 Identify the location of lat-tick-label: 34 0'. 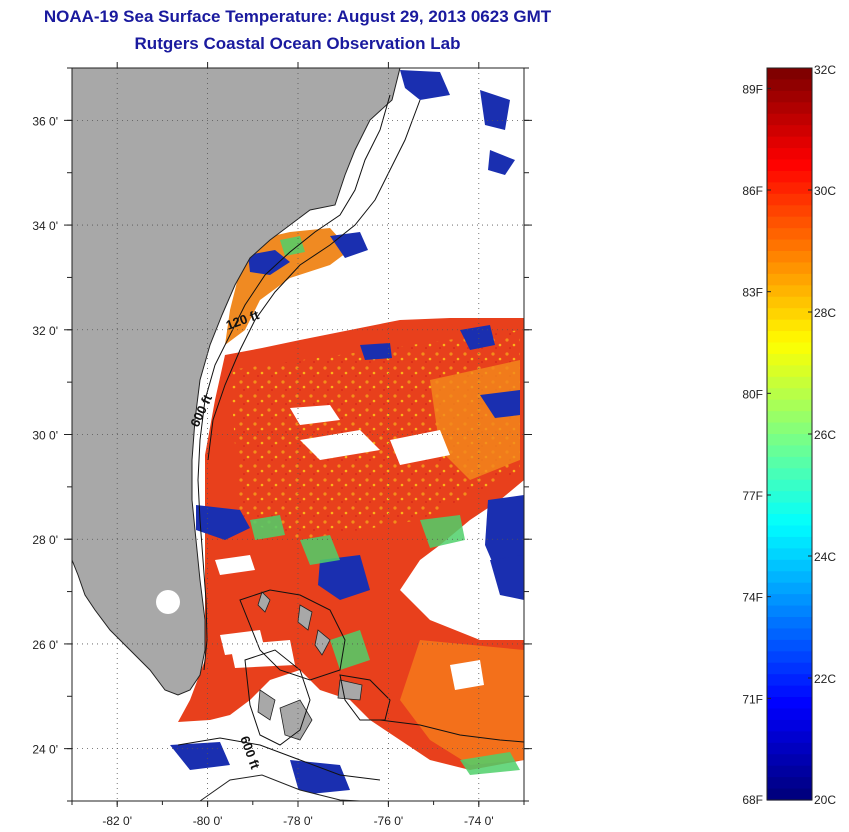
(45, 226).